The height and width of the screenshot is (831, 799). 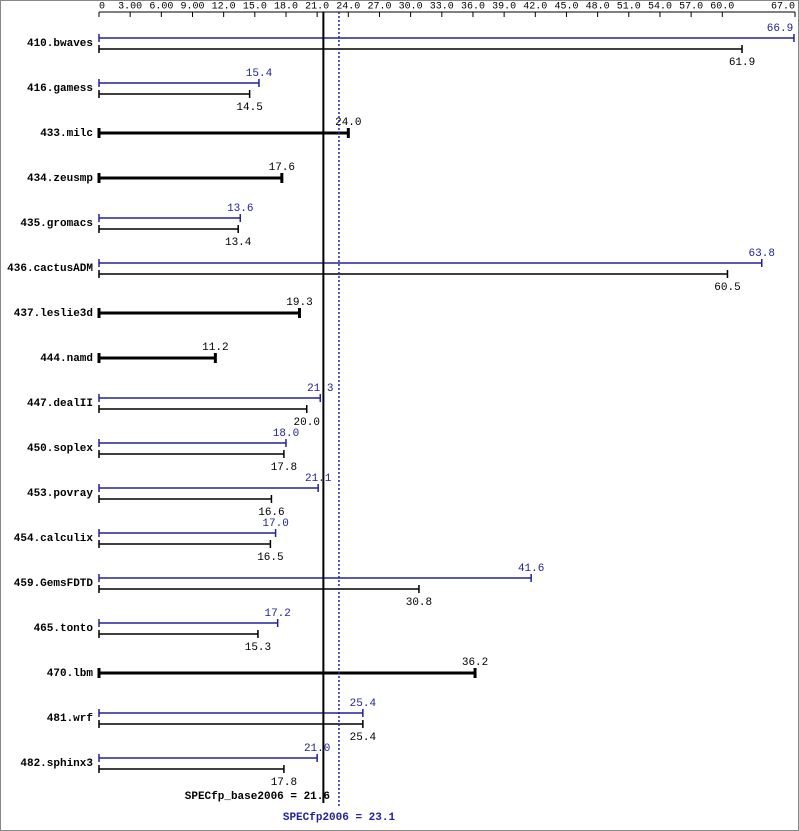 What do you see at coordinates (379, 7) in the screenshot?
I see `x-tick-label: 27.0` at bounding box center [379, 7].